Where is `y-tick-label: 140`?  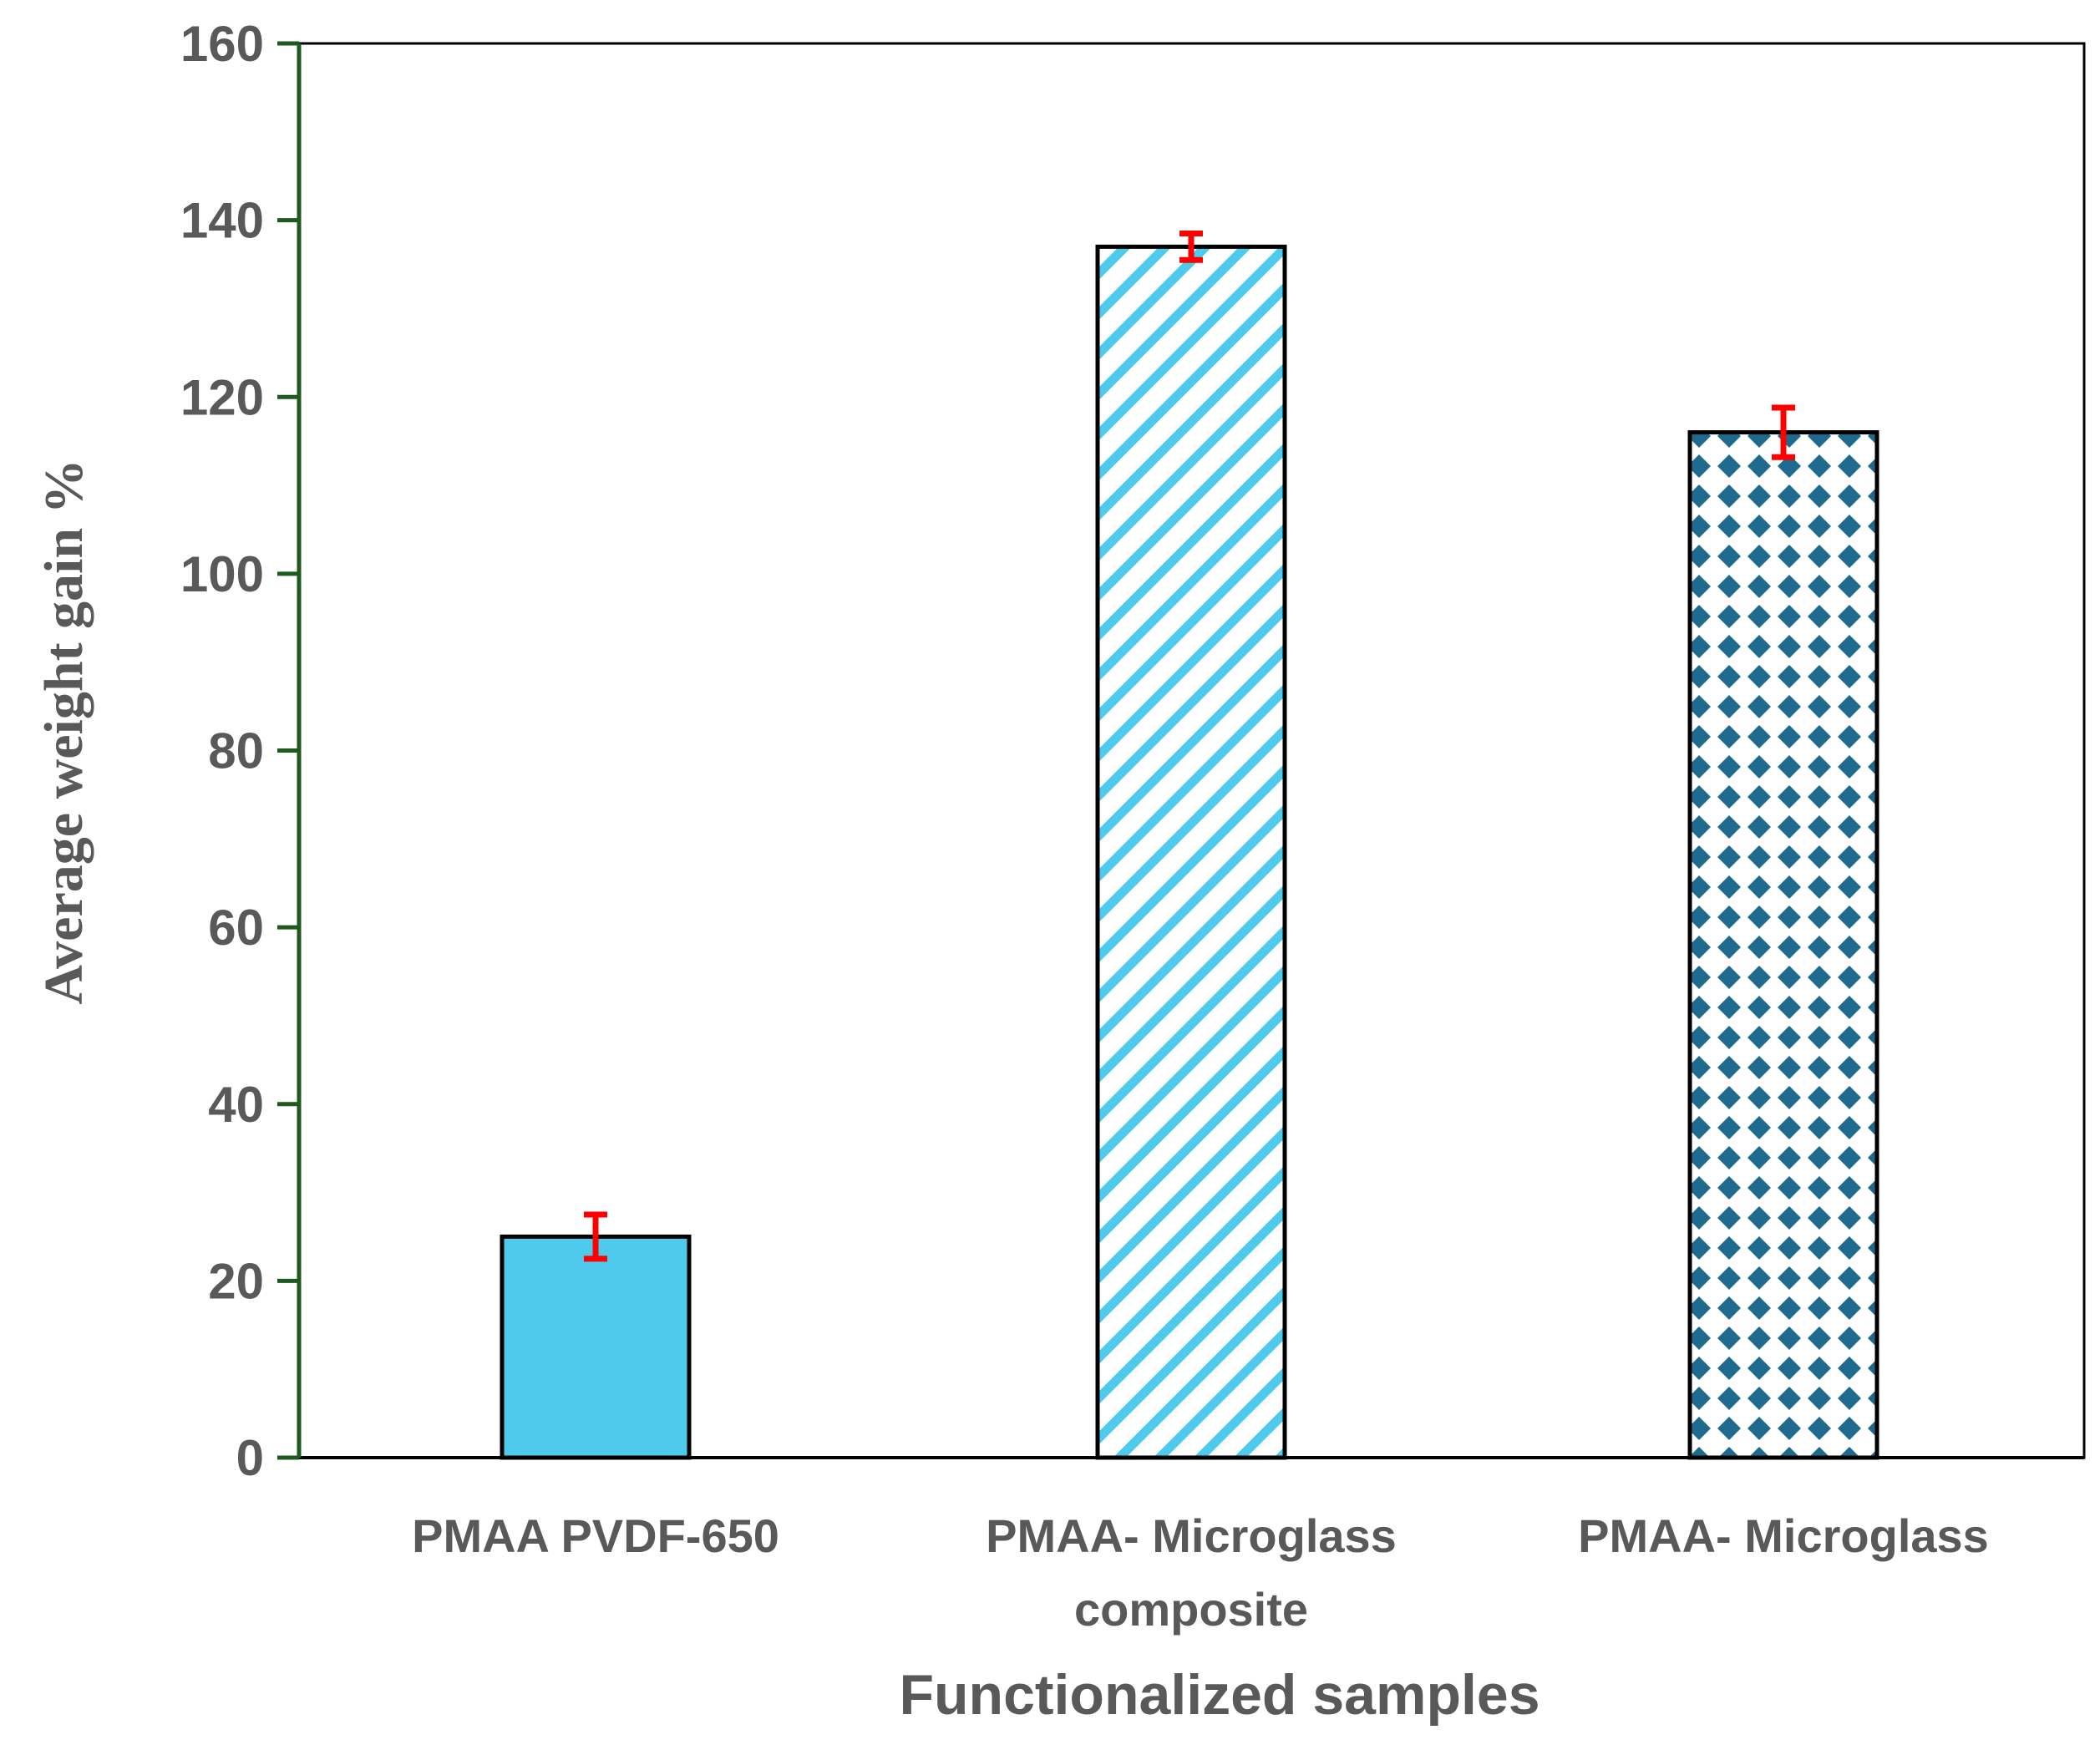 y-tick-label: 140 is located at coordinates (222, 221).